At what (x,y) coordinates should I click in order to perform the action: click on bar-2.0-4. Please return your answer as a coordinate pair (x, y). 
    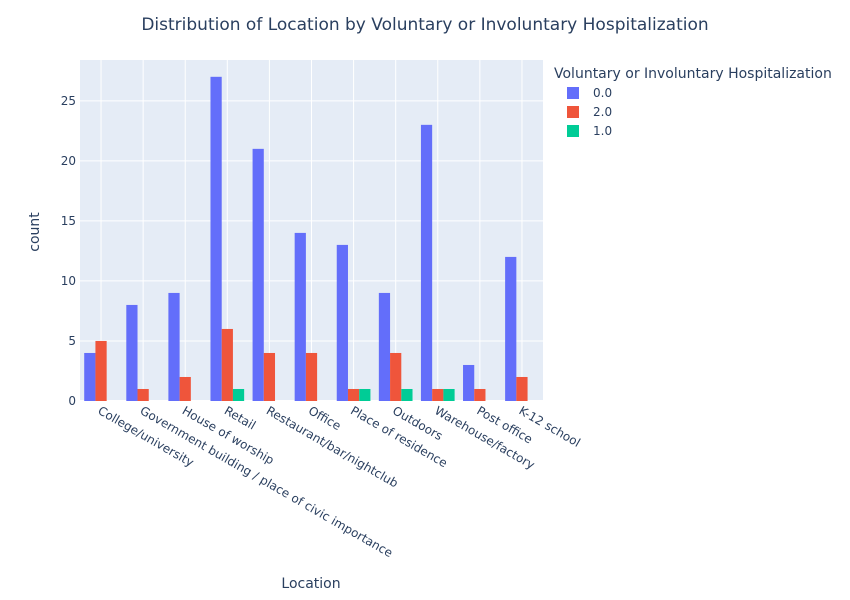
    Looking at the image, I should click on (269, 376).